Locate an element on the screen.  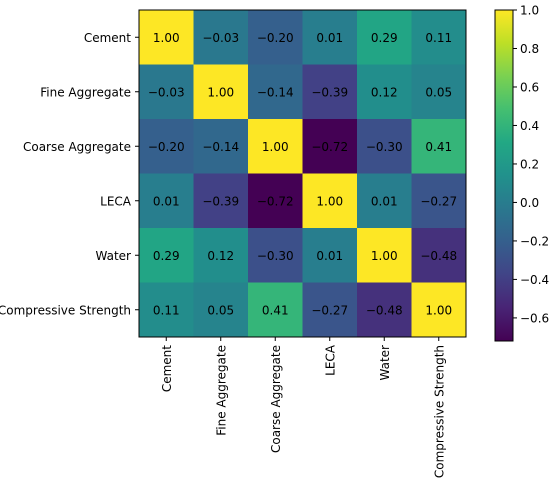
y-tick-label: Cement is located at coordinates (107, 38).